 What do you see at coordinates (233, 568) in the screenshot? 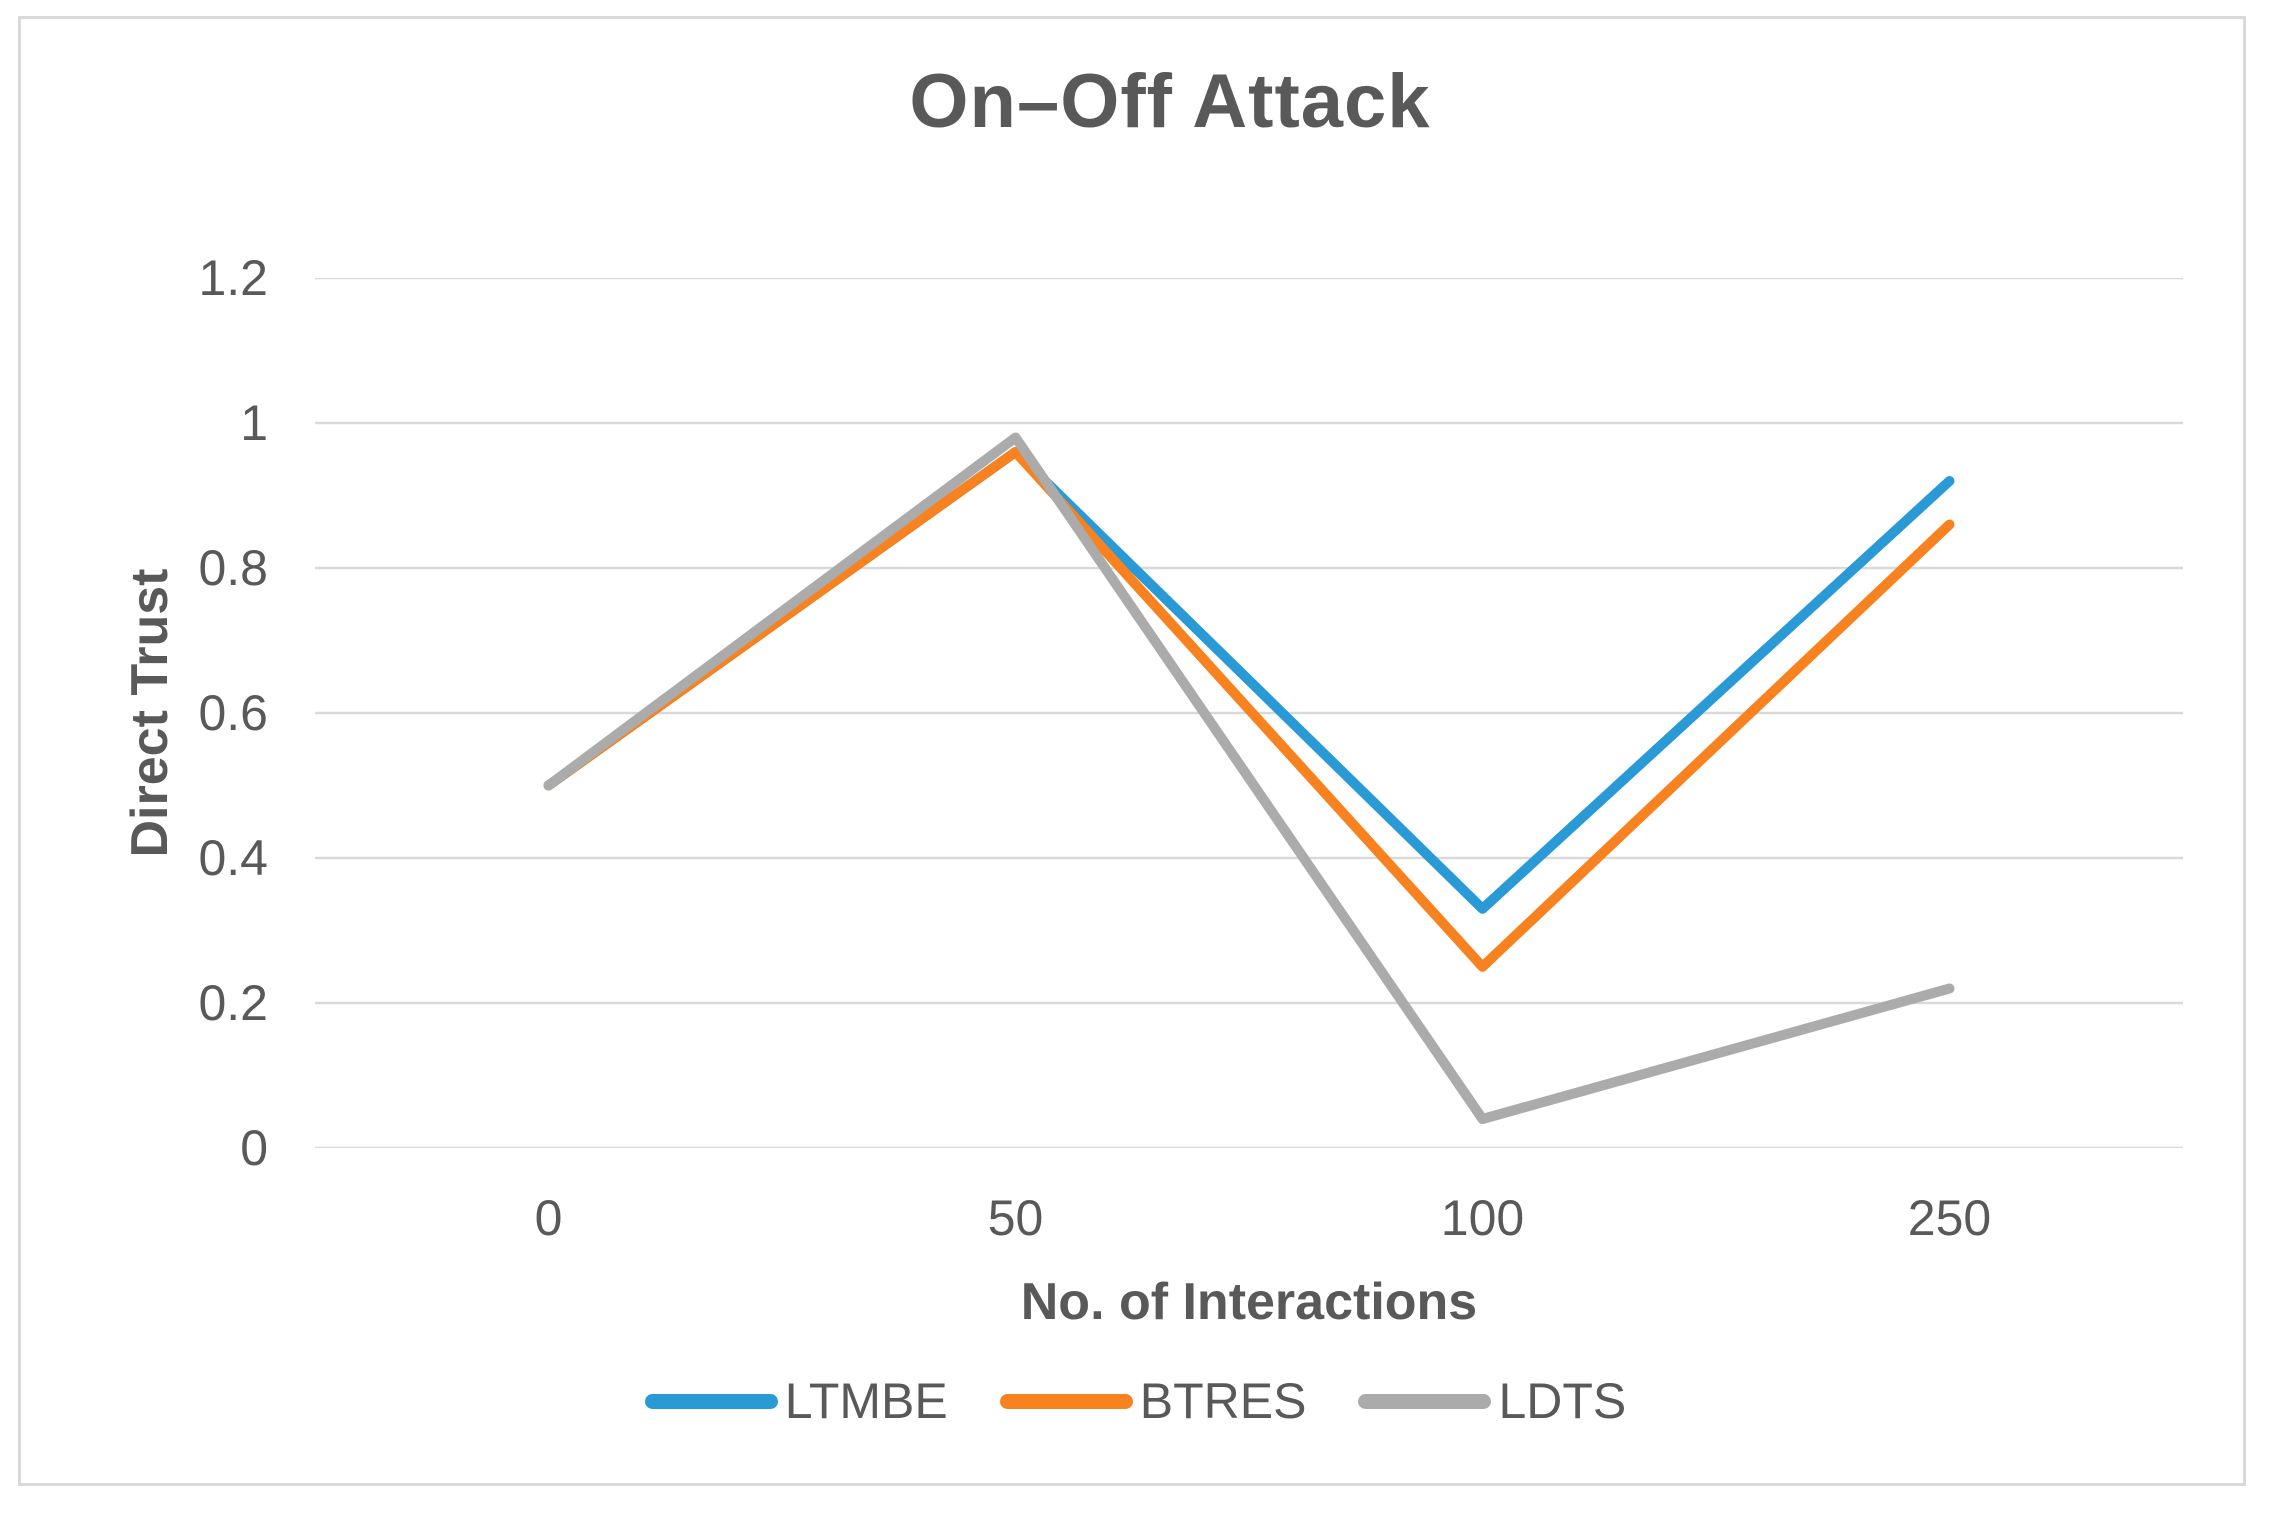
I see `y-tick-label: 0.8` at bounding box center [233, 568].